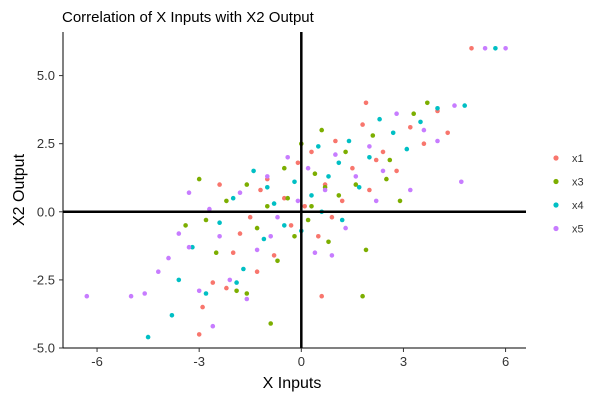 The height and width of the screenshot is (400, 600). What do you see at coordinates (505, 361) in the screenshot?
I see `x-tick-label: 6` at bounding box center [505, 361].